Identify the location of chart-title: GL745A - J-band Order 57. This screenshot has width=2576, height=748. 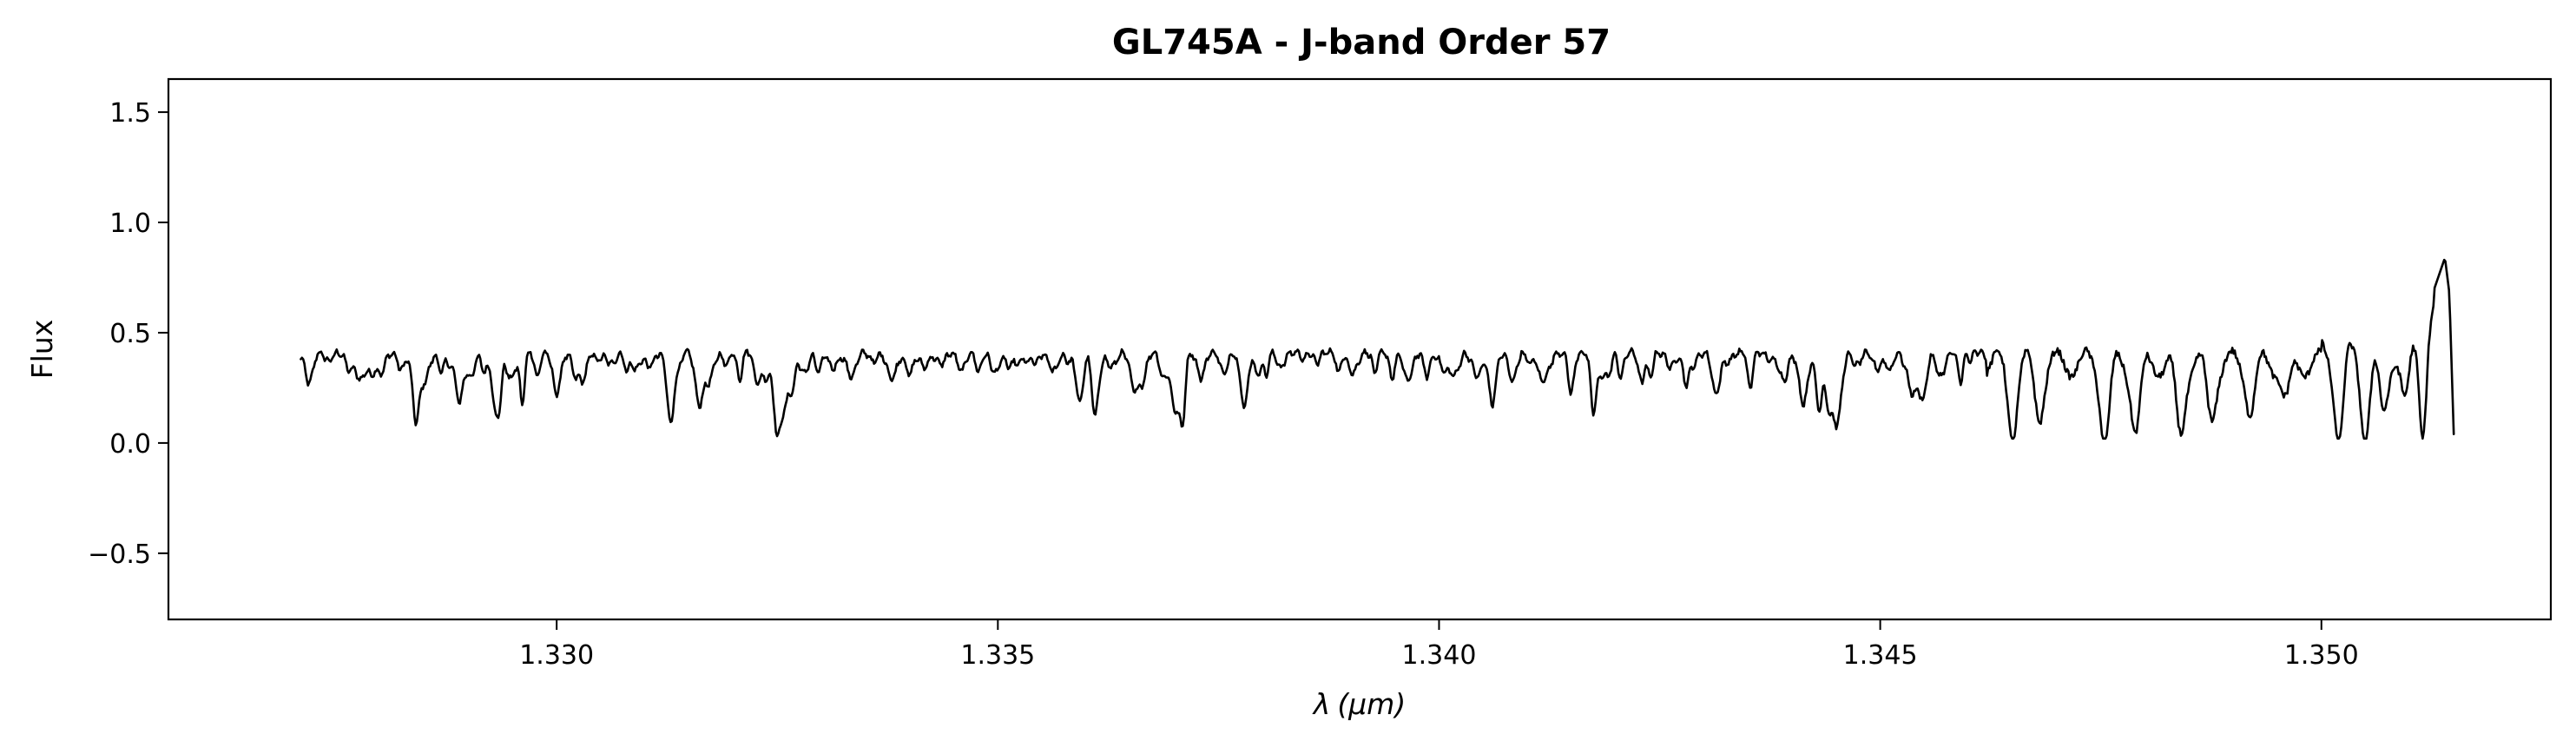
(1361, 43).